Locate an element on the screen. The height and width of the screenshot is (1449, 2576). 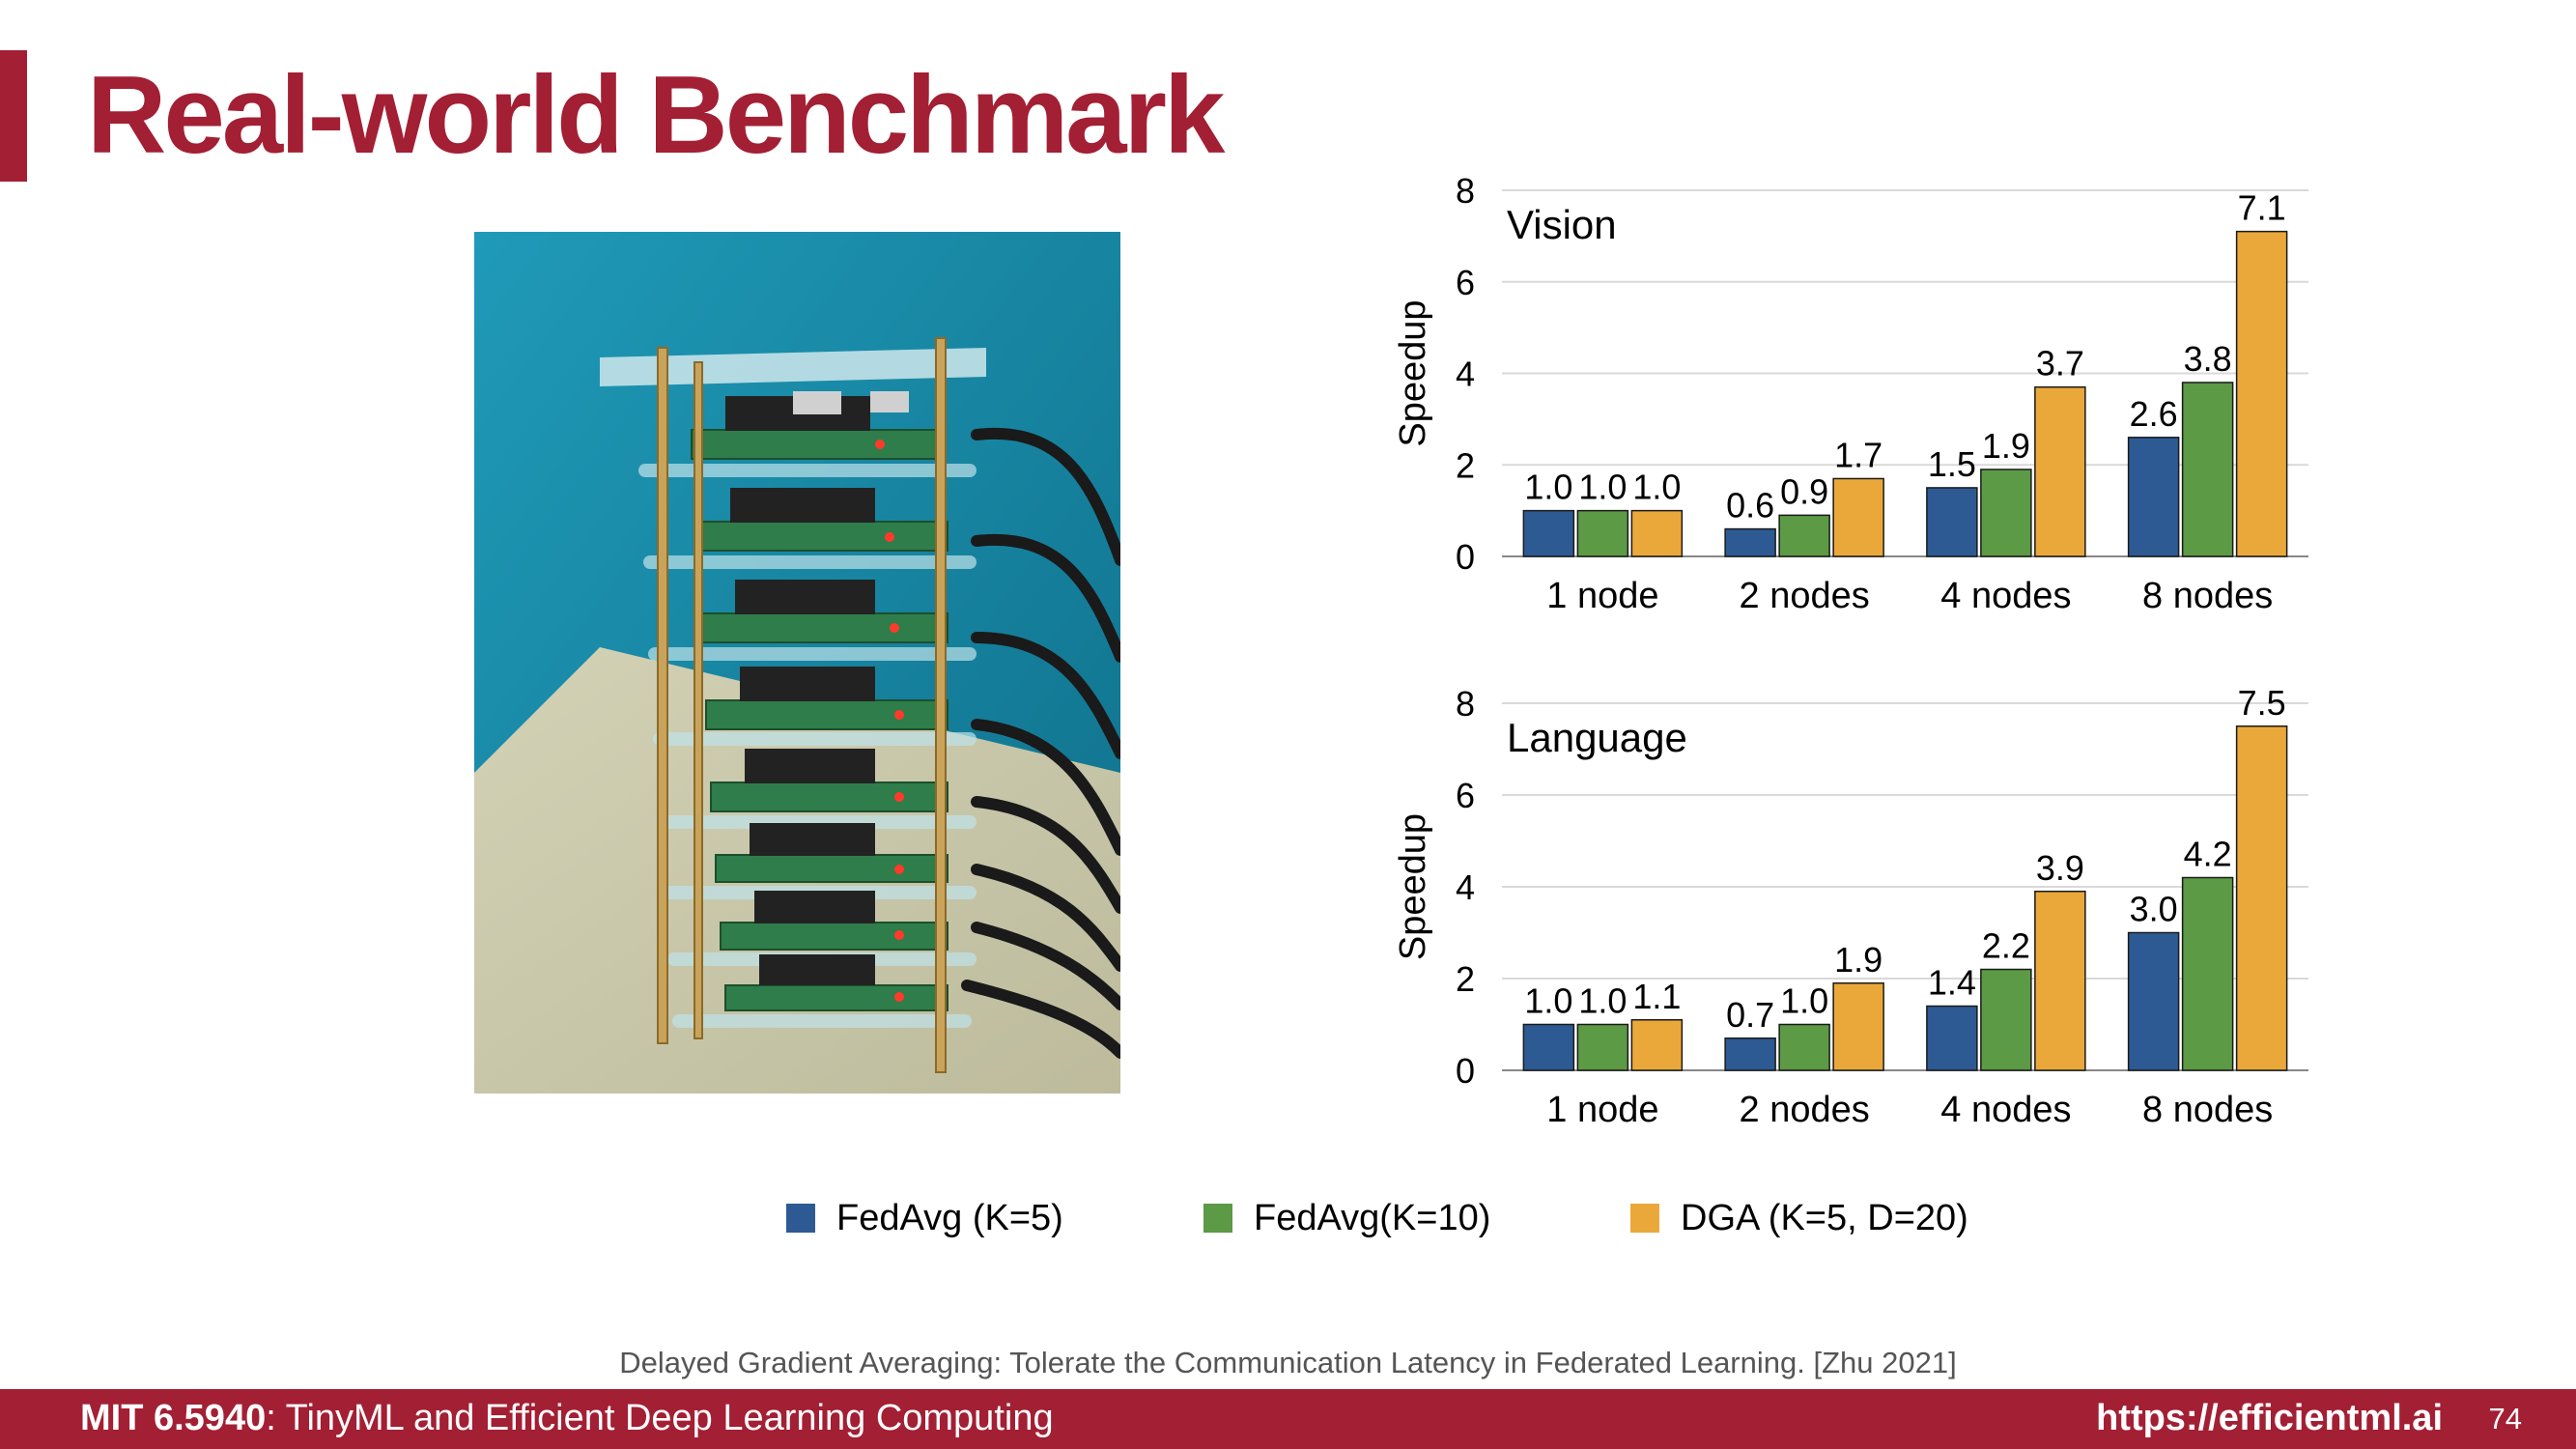
language-gridlines is located at coordinates (1905, 886).